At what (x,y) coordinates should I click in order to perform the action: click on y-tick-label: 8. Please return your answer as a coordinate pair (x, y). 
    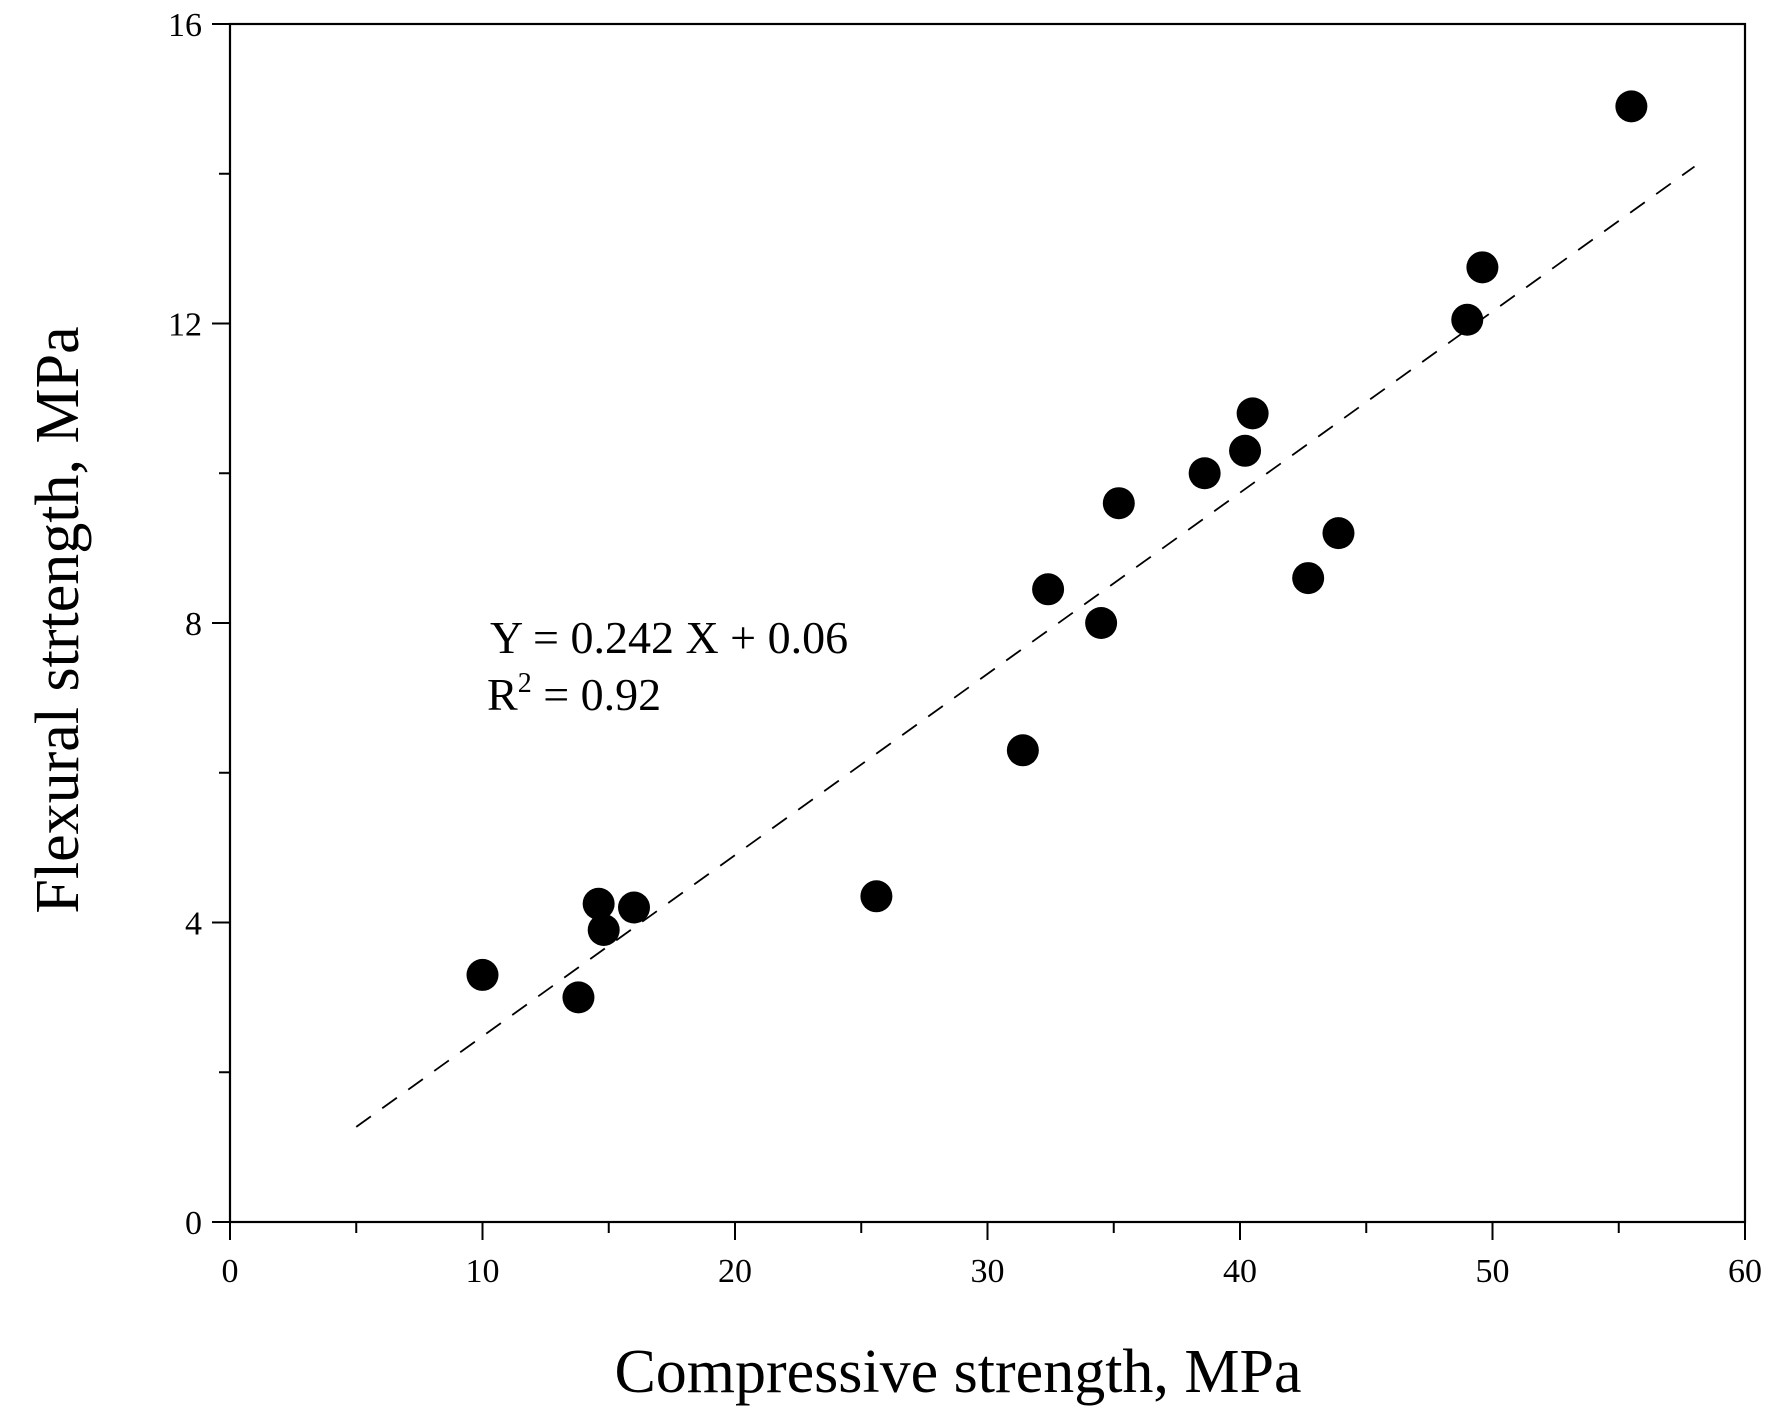
    Looking at the image, I should click on (193, 624).